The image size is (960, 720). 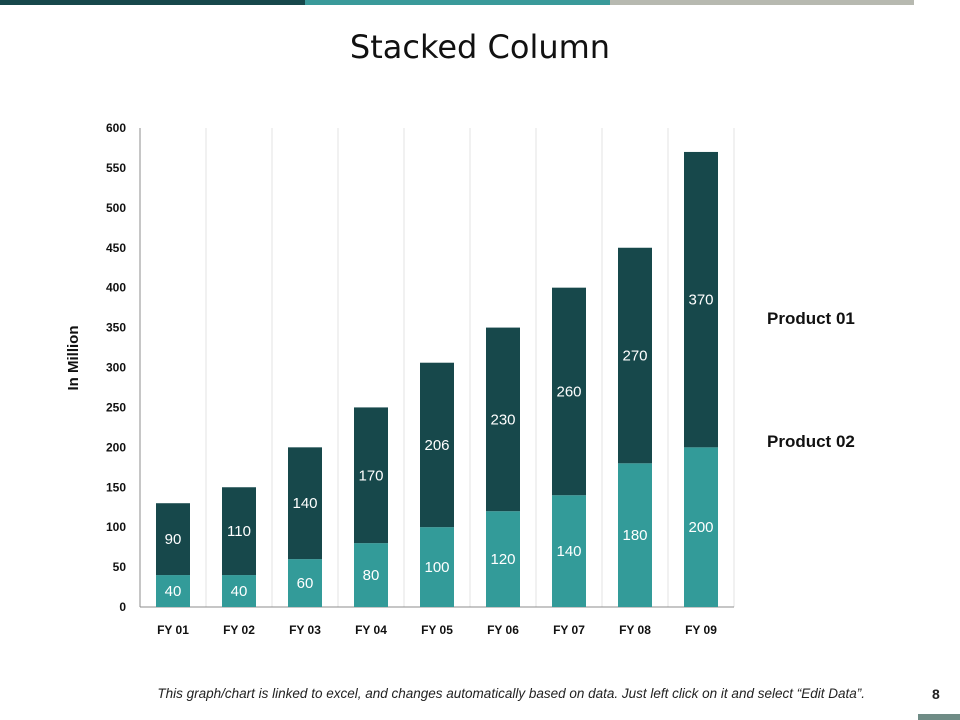 What do you see at coordinates (635, 630) in the screenshot?
I see `x-tick-label: FY 08` at bounding box center [635, 630].